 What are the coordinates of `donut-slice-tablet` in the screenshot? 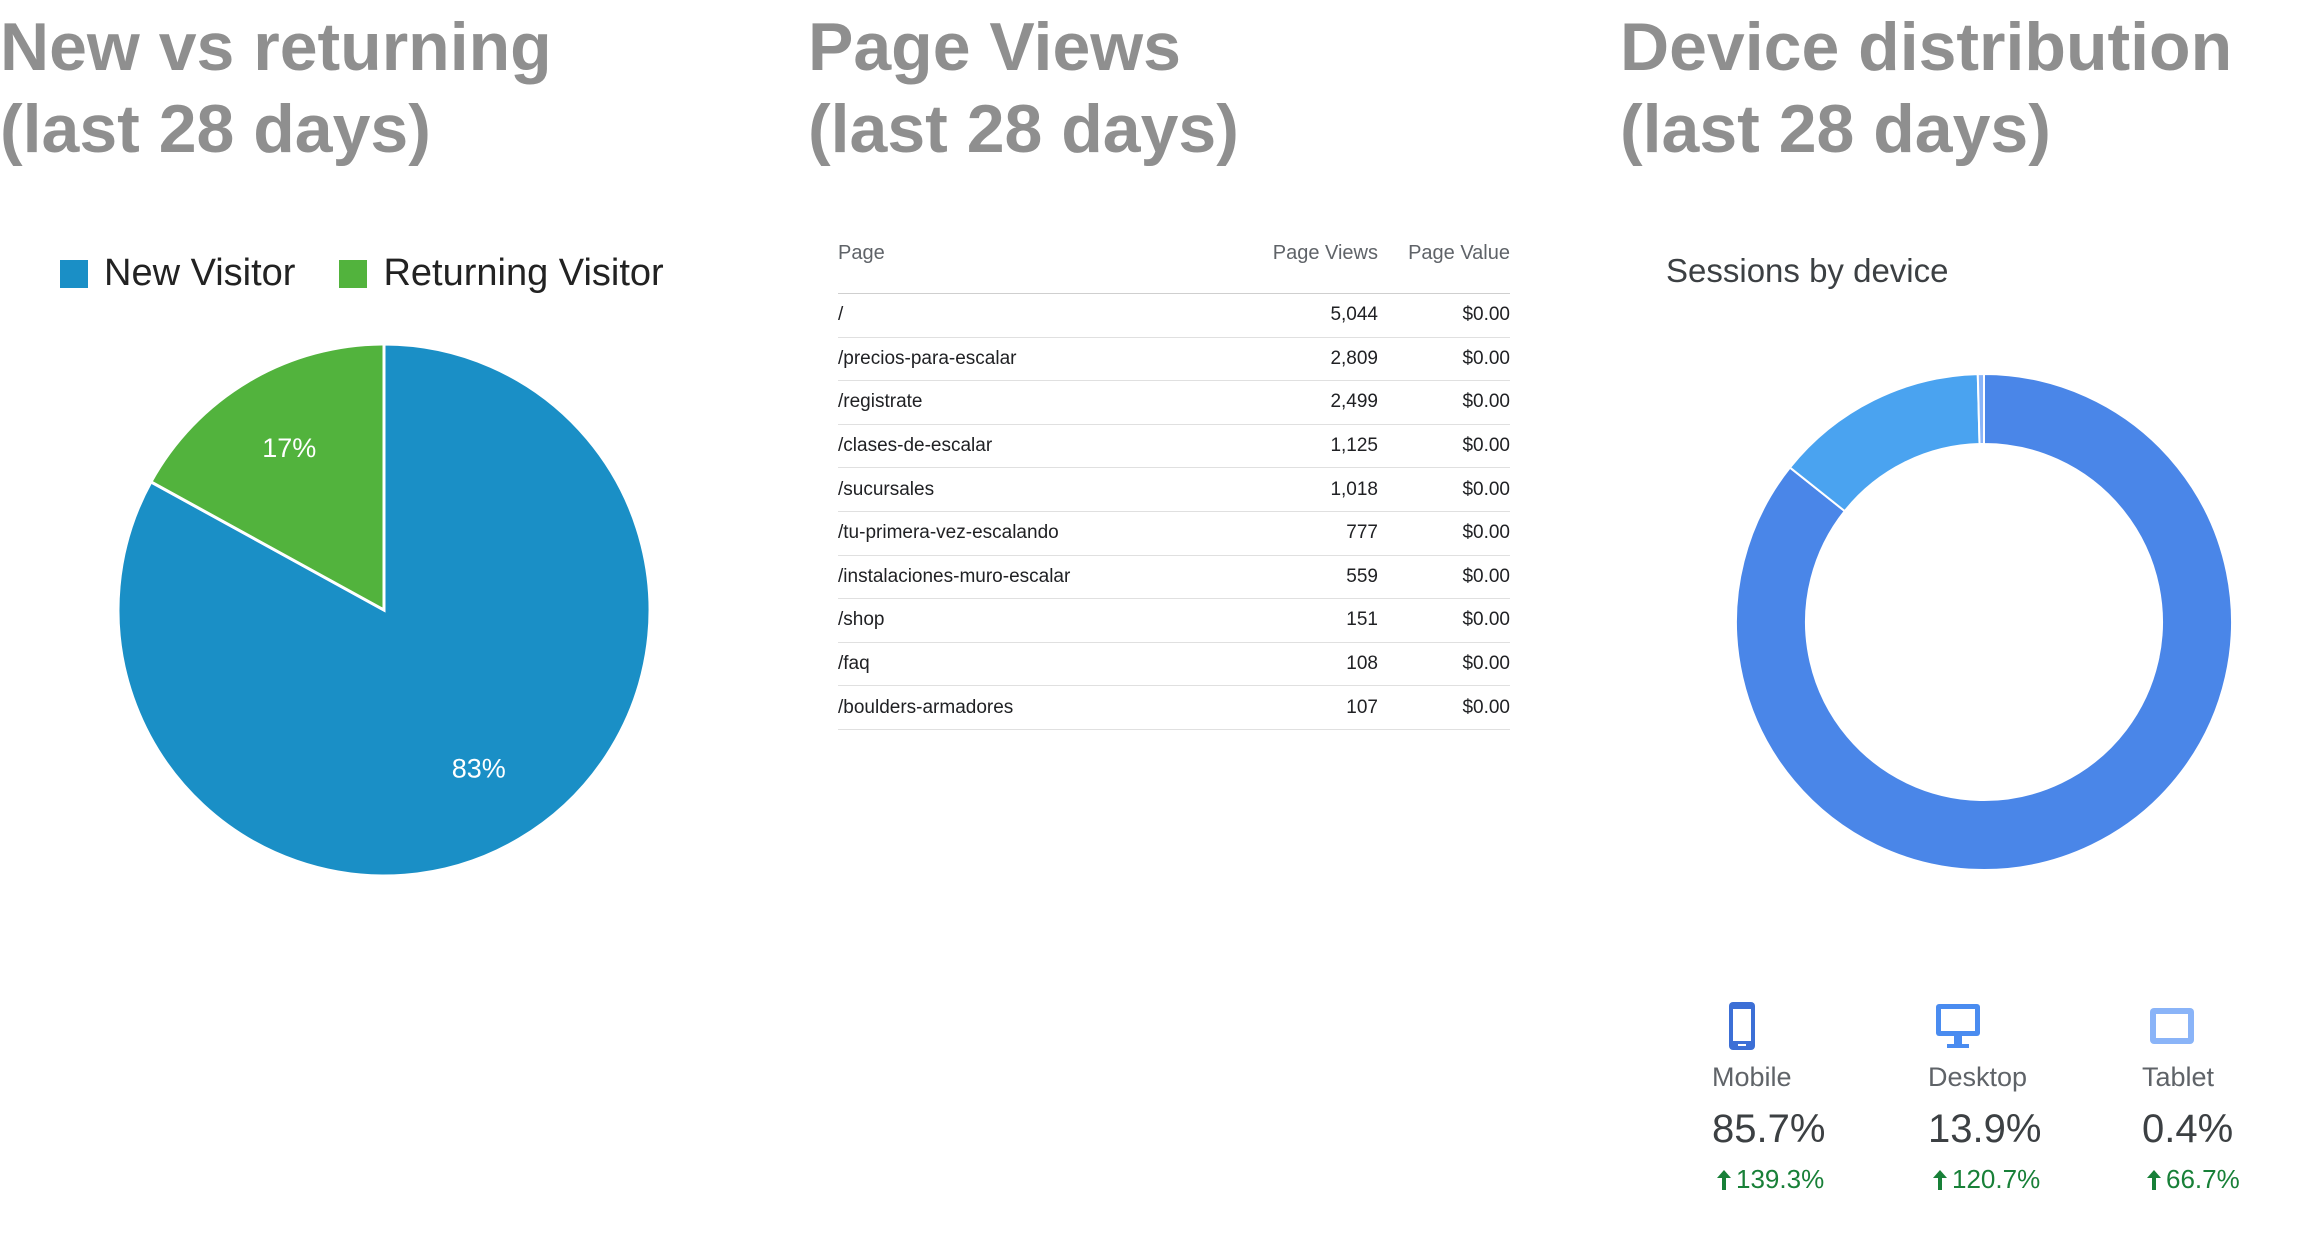 It's located at (1980, 409).